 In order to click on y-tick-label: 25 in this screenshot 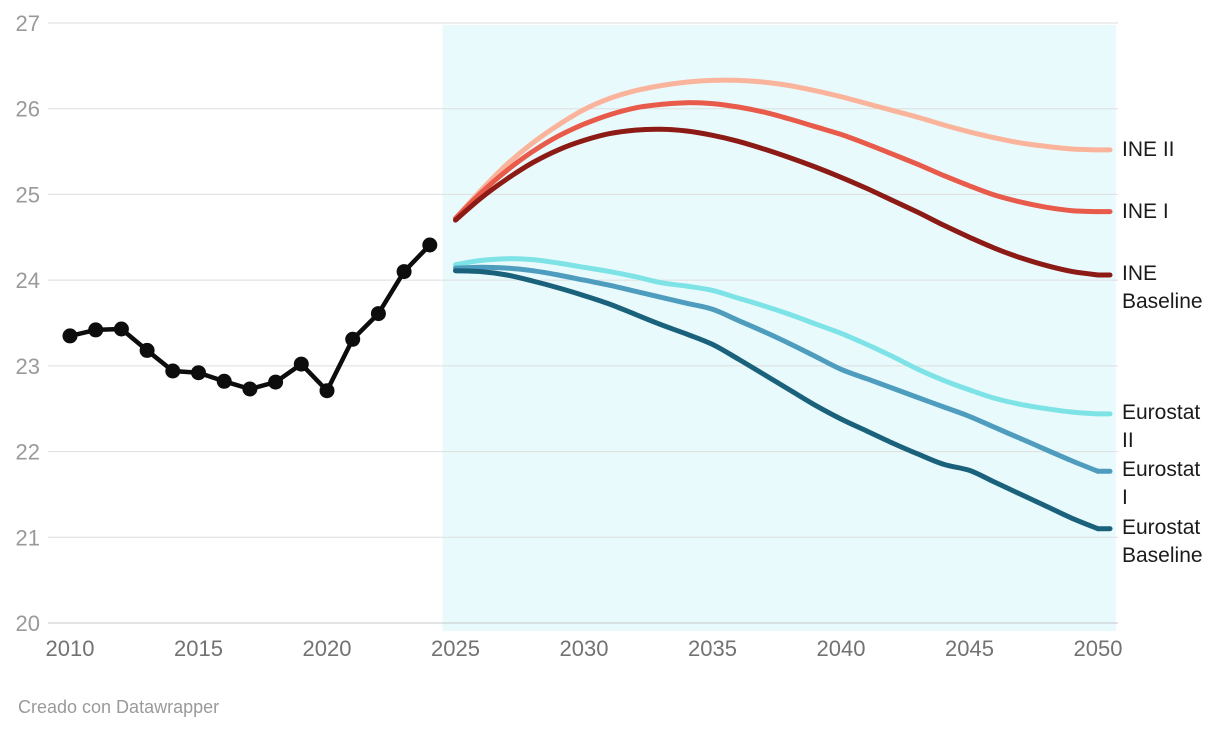, I will do `click(28, 194)`.